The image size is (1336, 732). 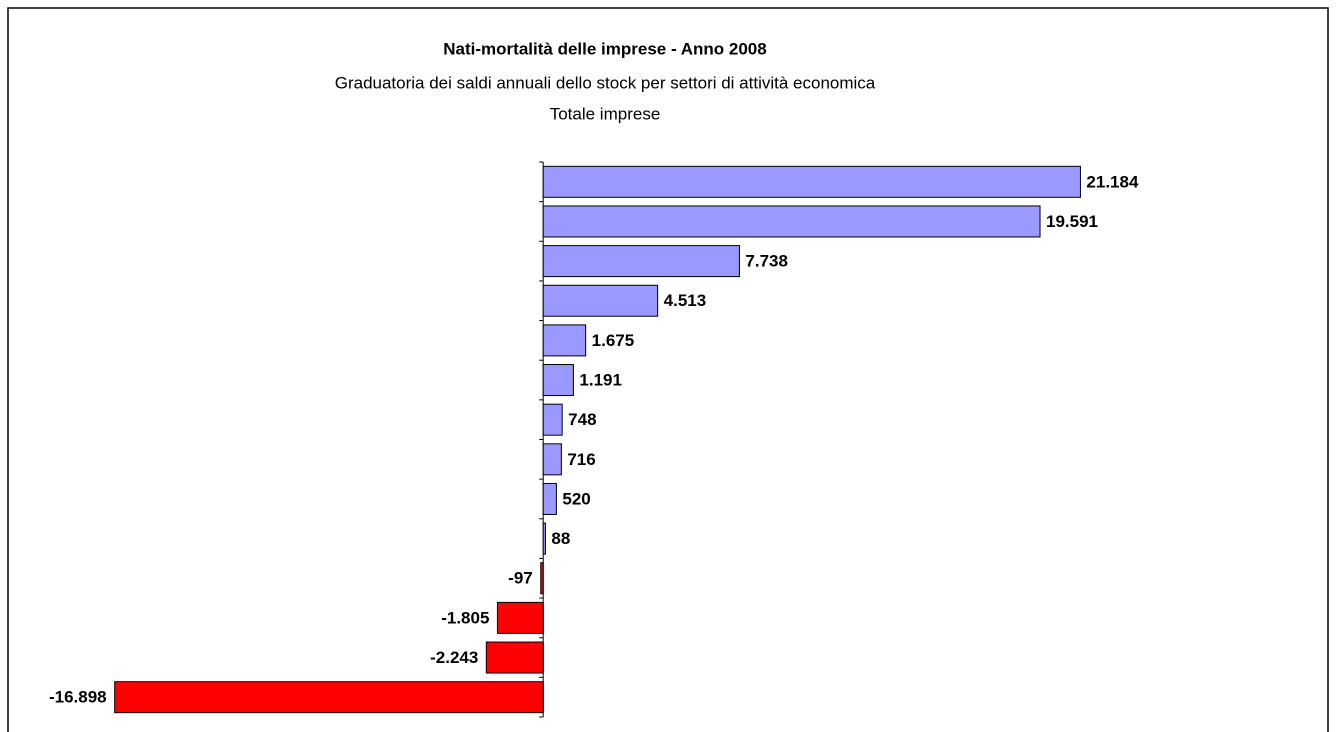 I want to click on data-label: 1.675, so click(x=613, y=340).